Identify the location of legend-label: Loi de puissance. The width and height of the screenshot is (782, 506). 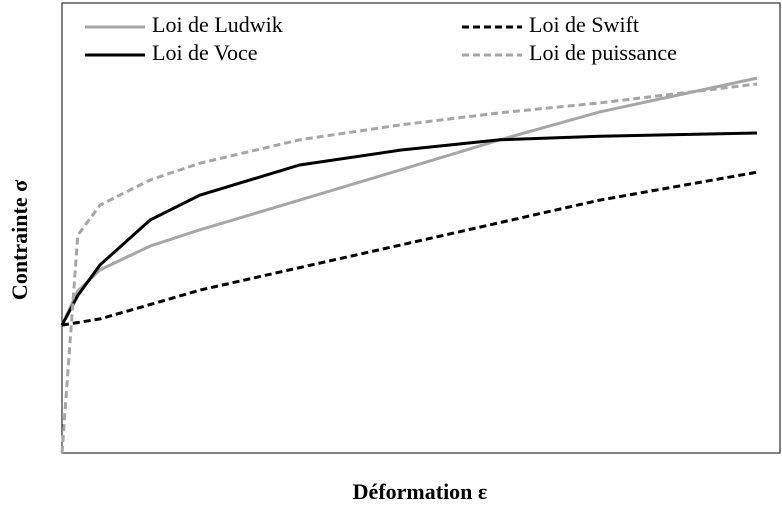
(603, 52).